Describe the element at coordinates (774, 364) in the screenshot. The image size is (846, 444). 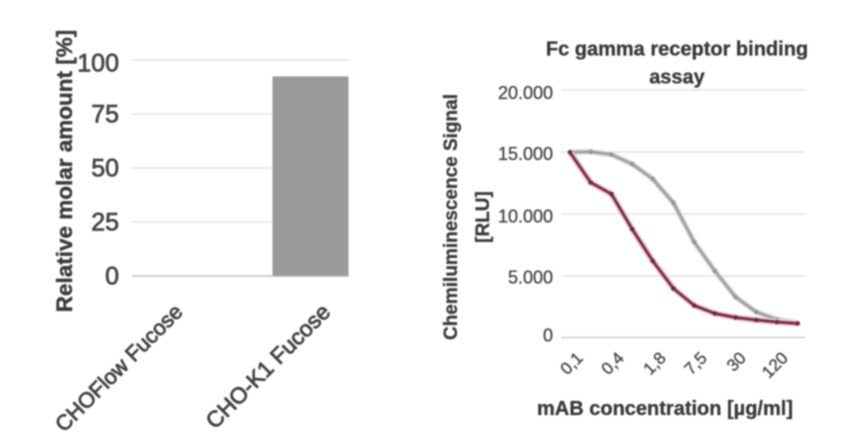
I see `svg-text: 120` at that location.